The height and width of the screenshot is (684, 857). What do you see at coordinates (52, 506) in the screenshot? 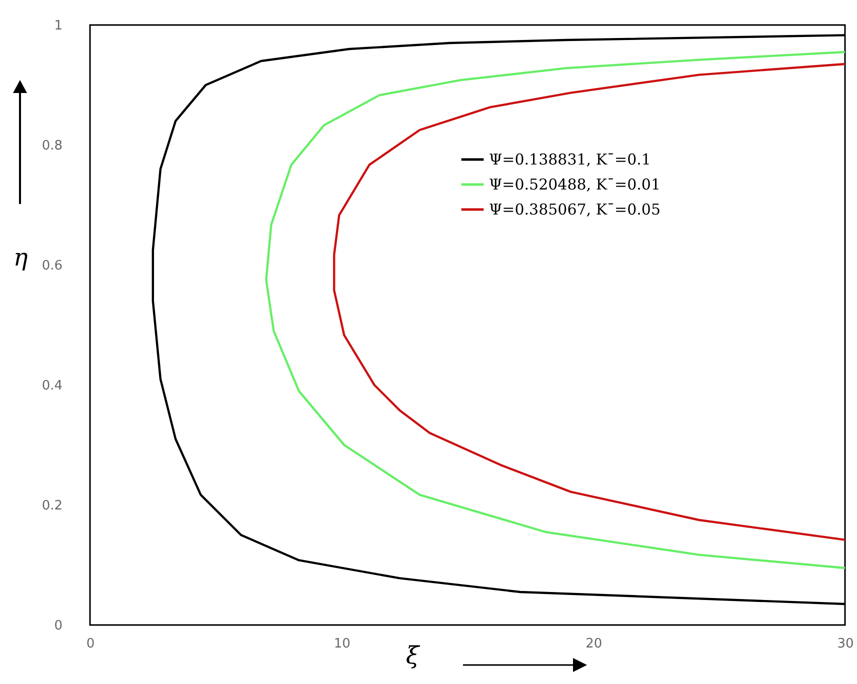
I see `y-tick-label: 0.2` at bounding box center [52, 506].